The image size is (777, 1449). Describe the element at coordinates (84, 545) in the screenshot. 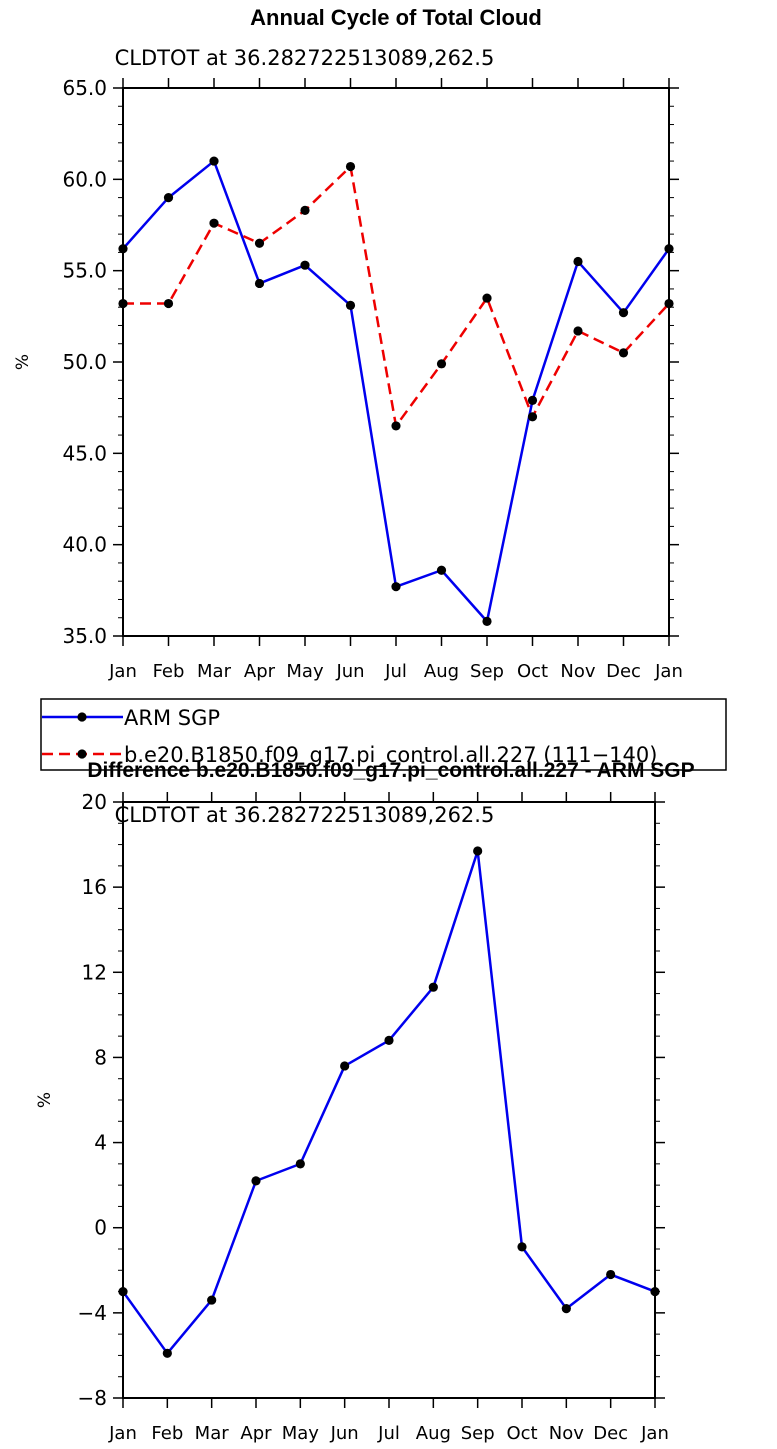

I see `y-tick-label: 40.0` at that location.